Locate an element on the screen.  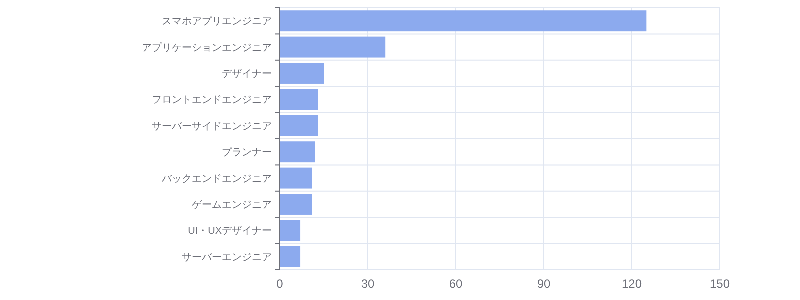
y-tick-label: フロントエンドエンジニア is located at coordinates (212, 100).